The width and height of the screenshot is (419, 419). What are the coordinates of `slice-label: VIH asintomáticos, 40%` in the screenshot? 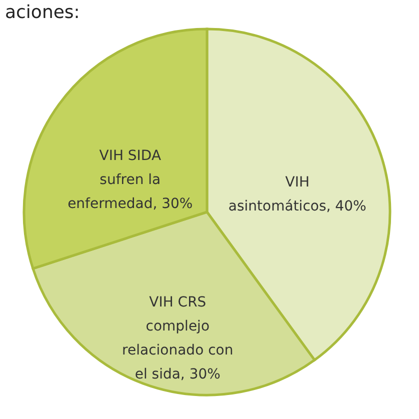 It's located at (297, 194).